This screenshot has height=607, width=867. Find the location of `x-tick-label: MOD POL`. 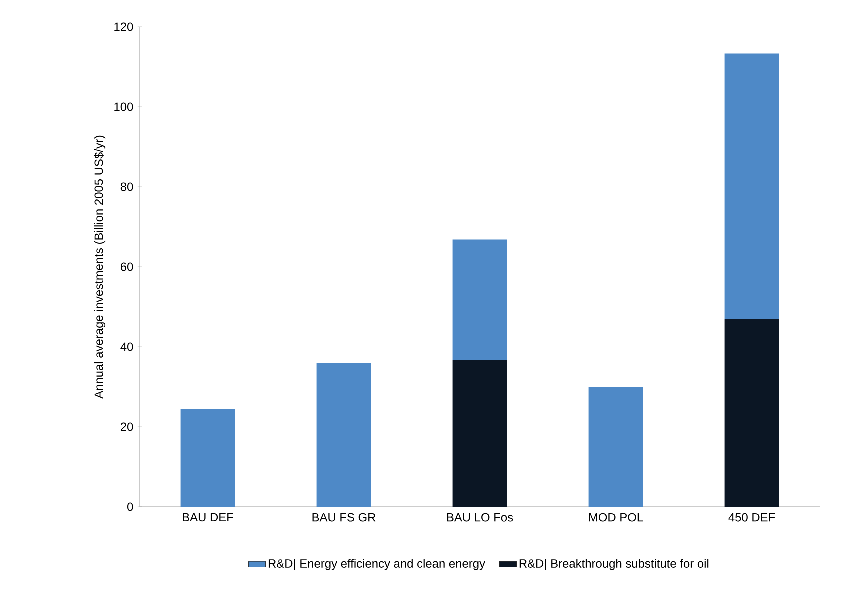

x-tick-label: MOD POL is located at coordinates (616, 517).